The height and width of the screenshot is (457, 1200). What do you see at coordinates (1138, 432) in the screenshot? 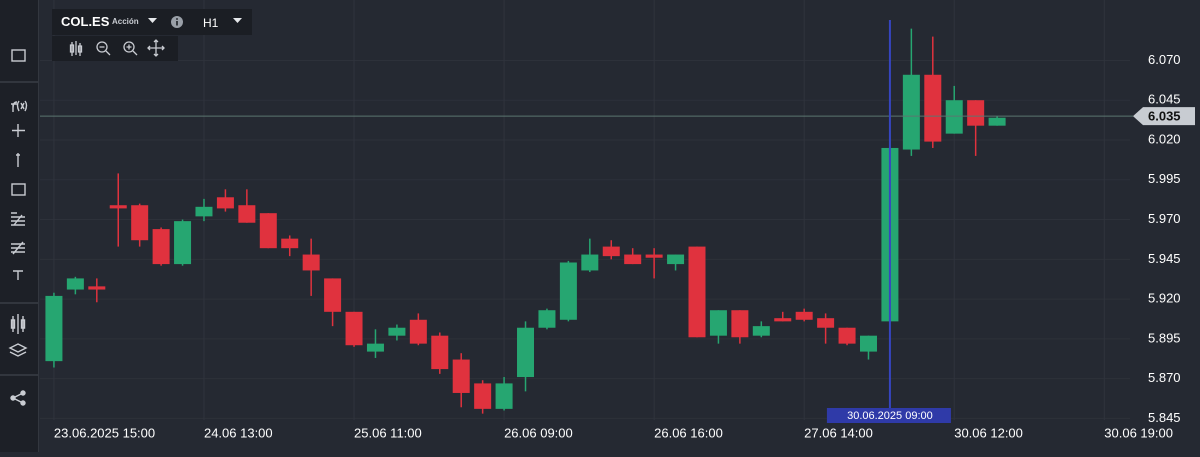
I see `x-tick-label: 30.06 19:00` at bounding box center [1138, 432].